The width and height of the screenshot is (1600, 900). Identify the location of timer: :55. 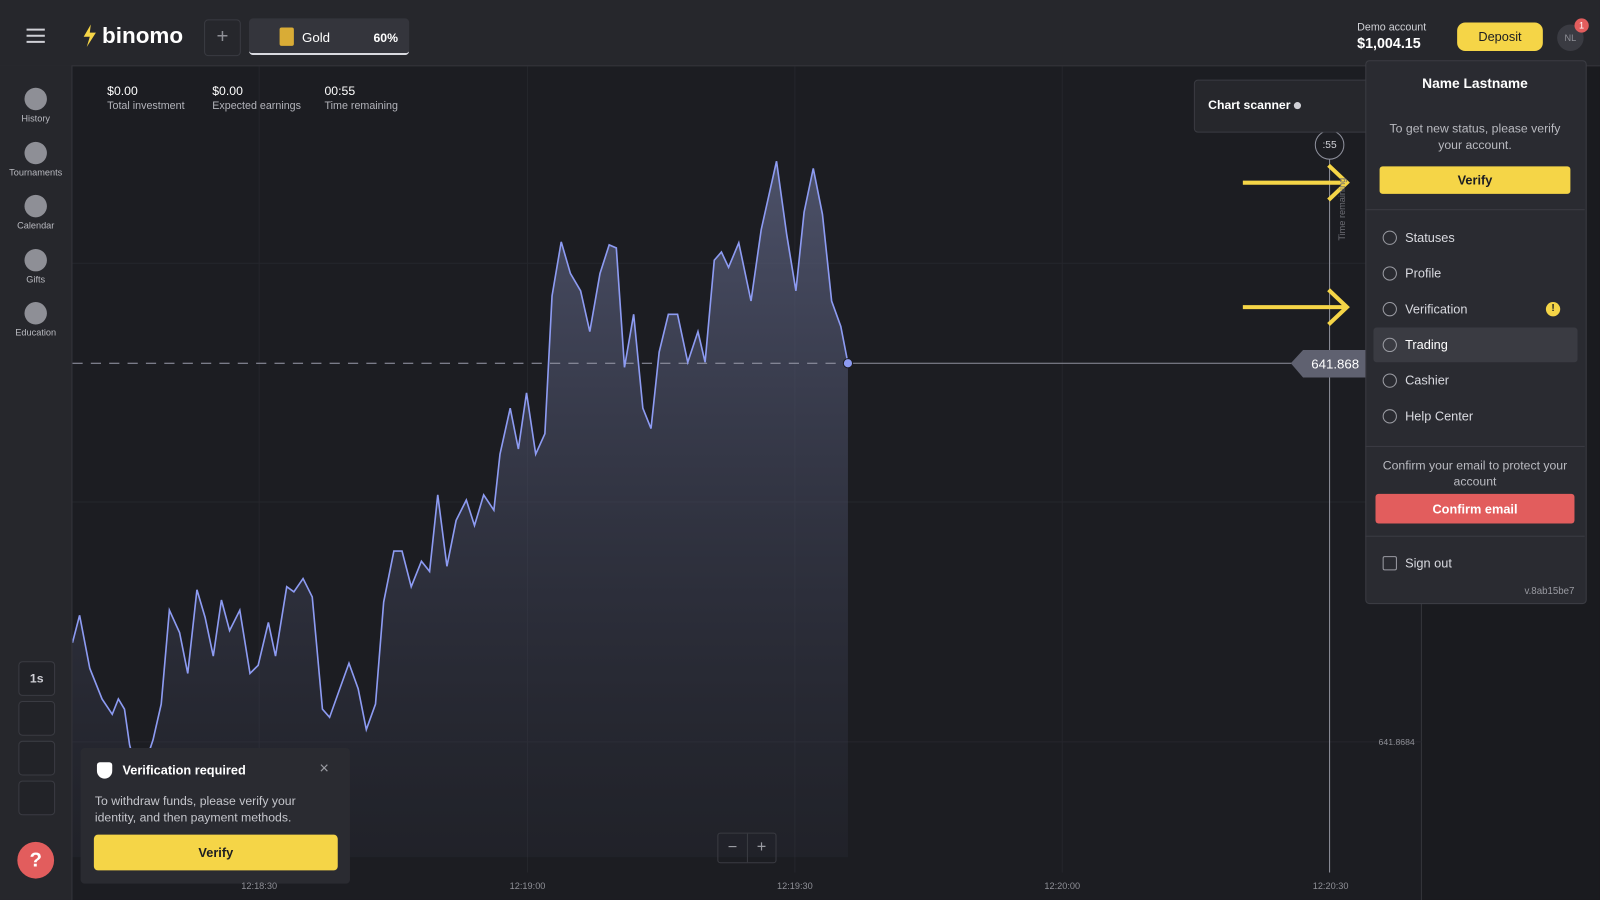
(1329, 145).